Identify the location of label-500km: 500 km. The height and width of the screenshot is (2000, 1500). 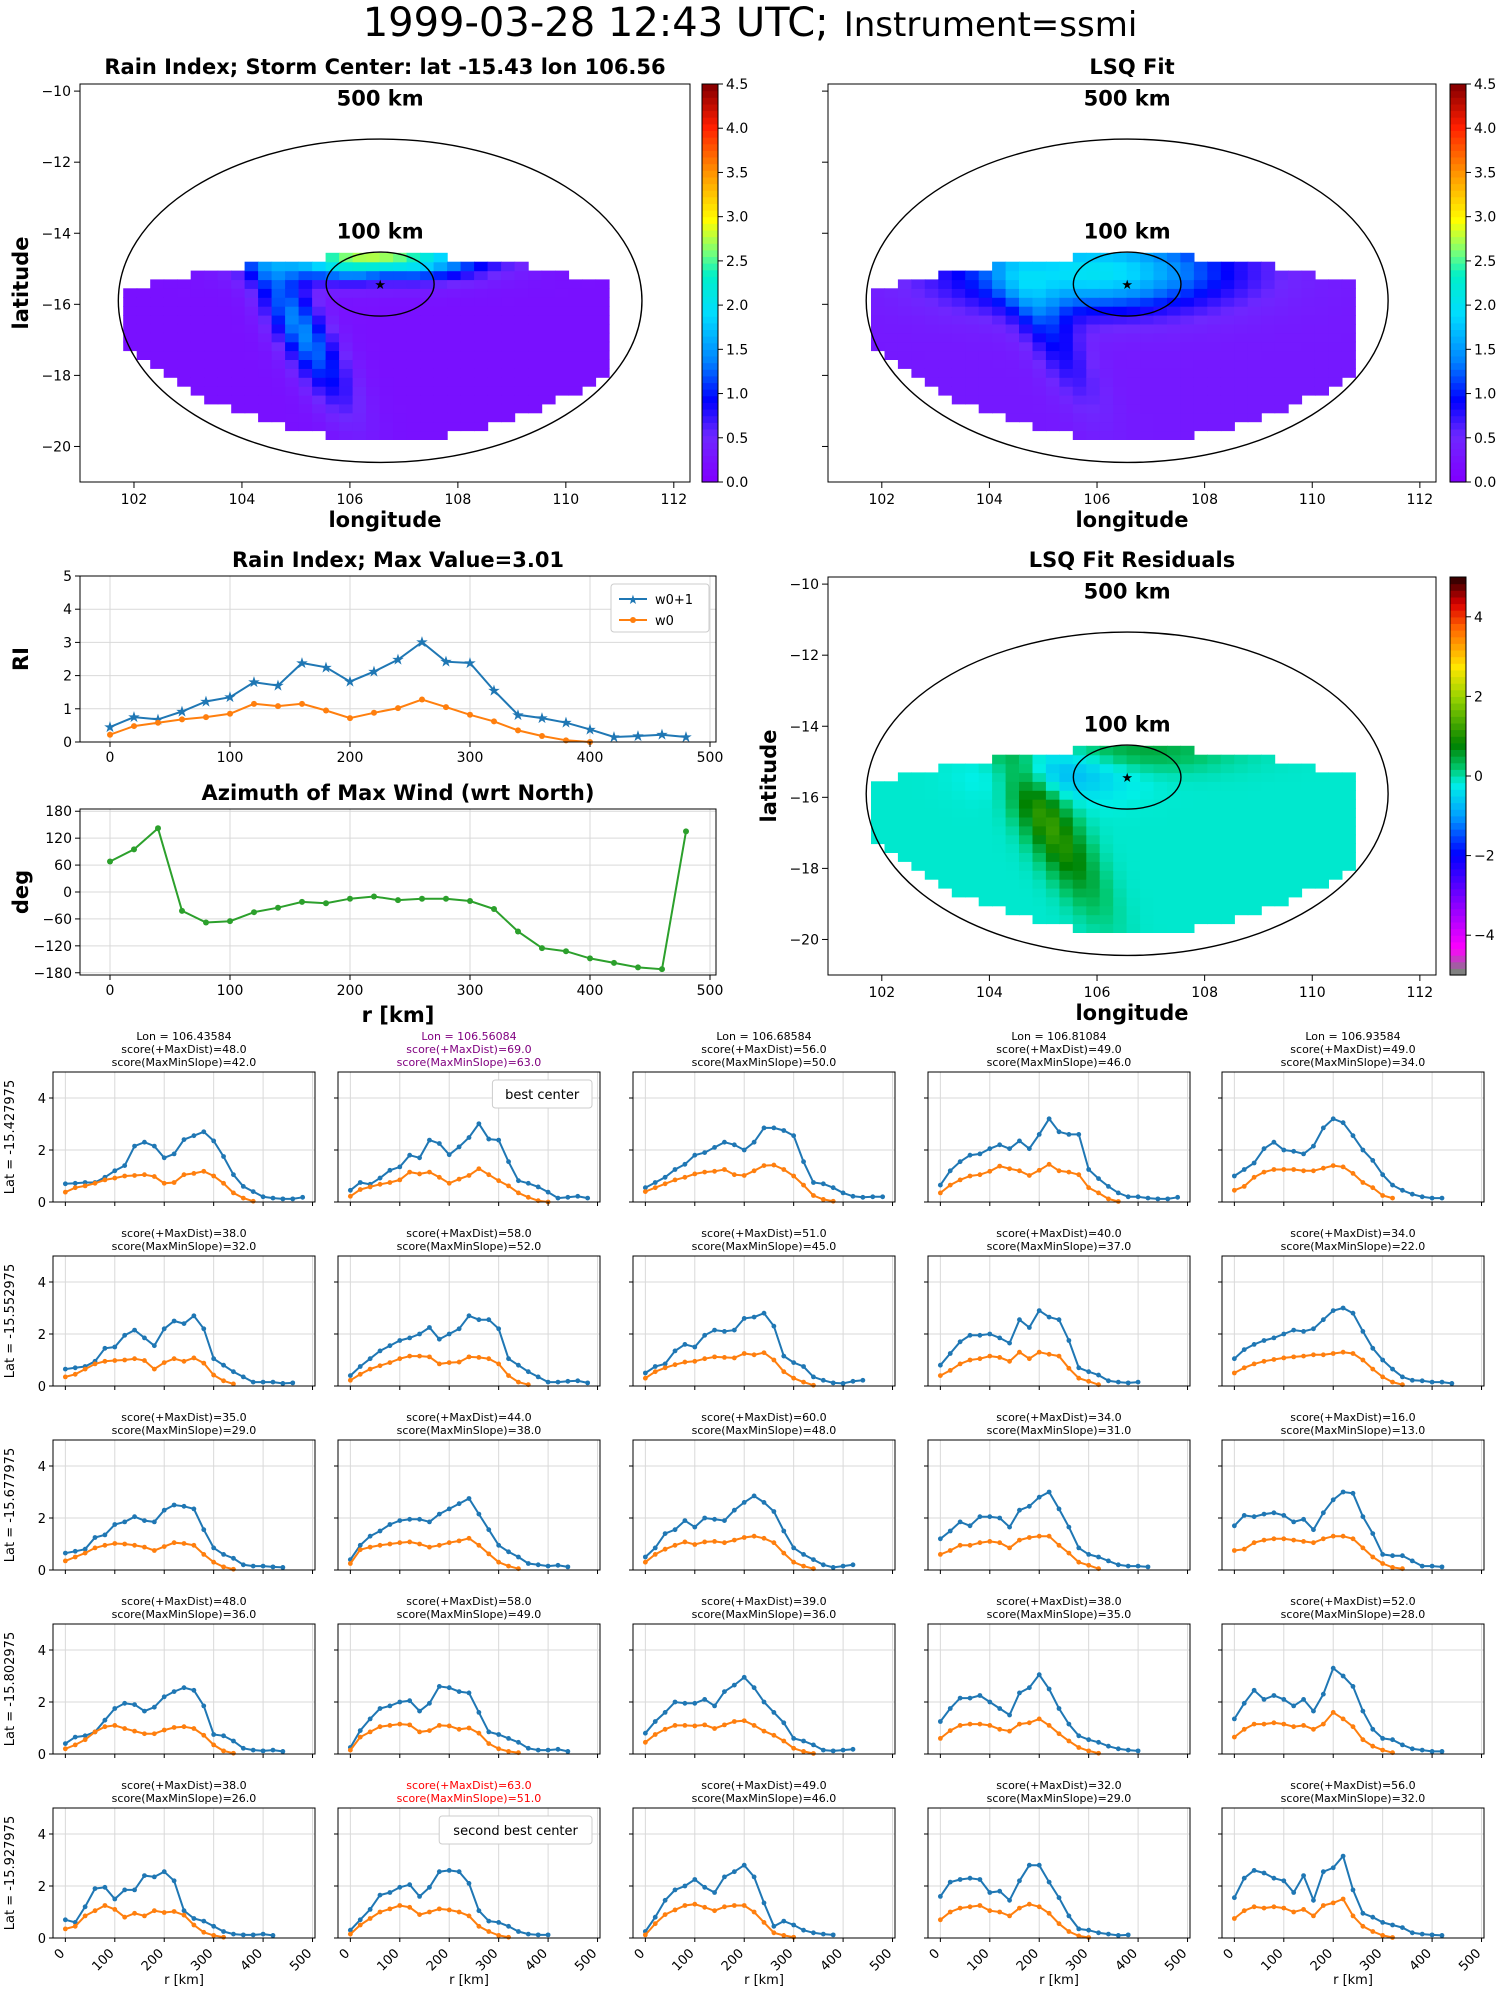
(1127, 98).